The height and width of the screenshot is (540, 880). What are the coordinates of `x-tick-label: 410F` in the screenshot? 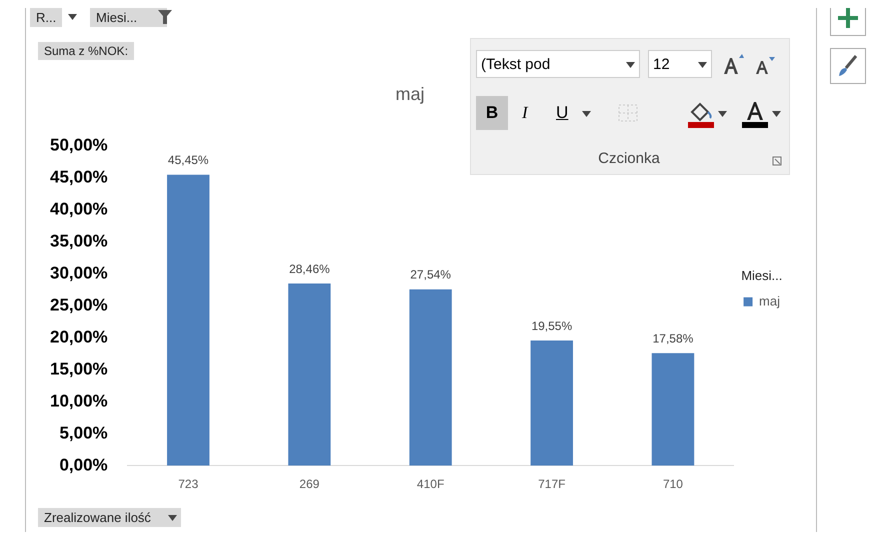 It's located at (430, 484).